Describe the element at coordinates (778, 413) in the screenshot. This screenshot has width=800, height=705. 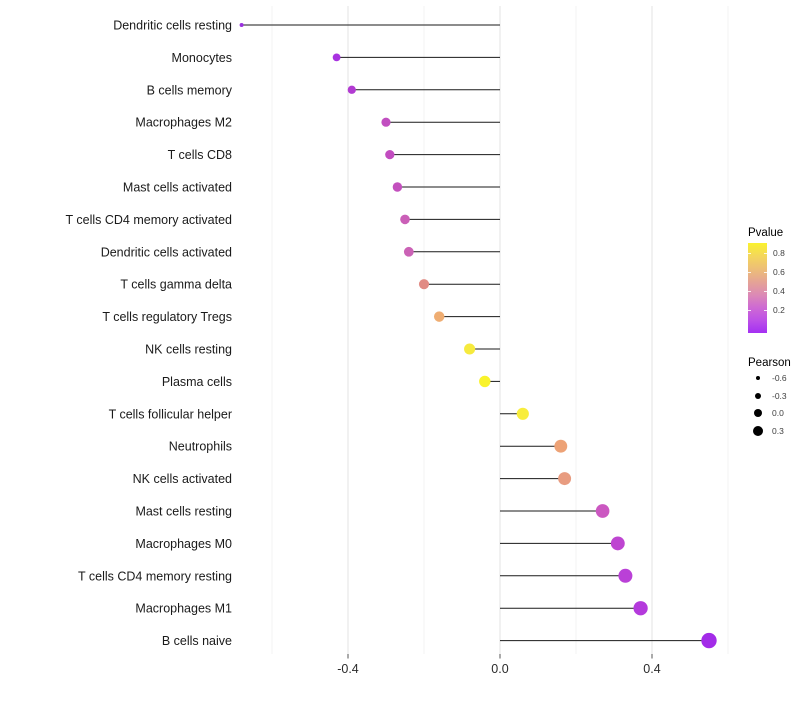
I see `pearson-size-label: 0.0` at that location.